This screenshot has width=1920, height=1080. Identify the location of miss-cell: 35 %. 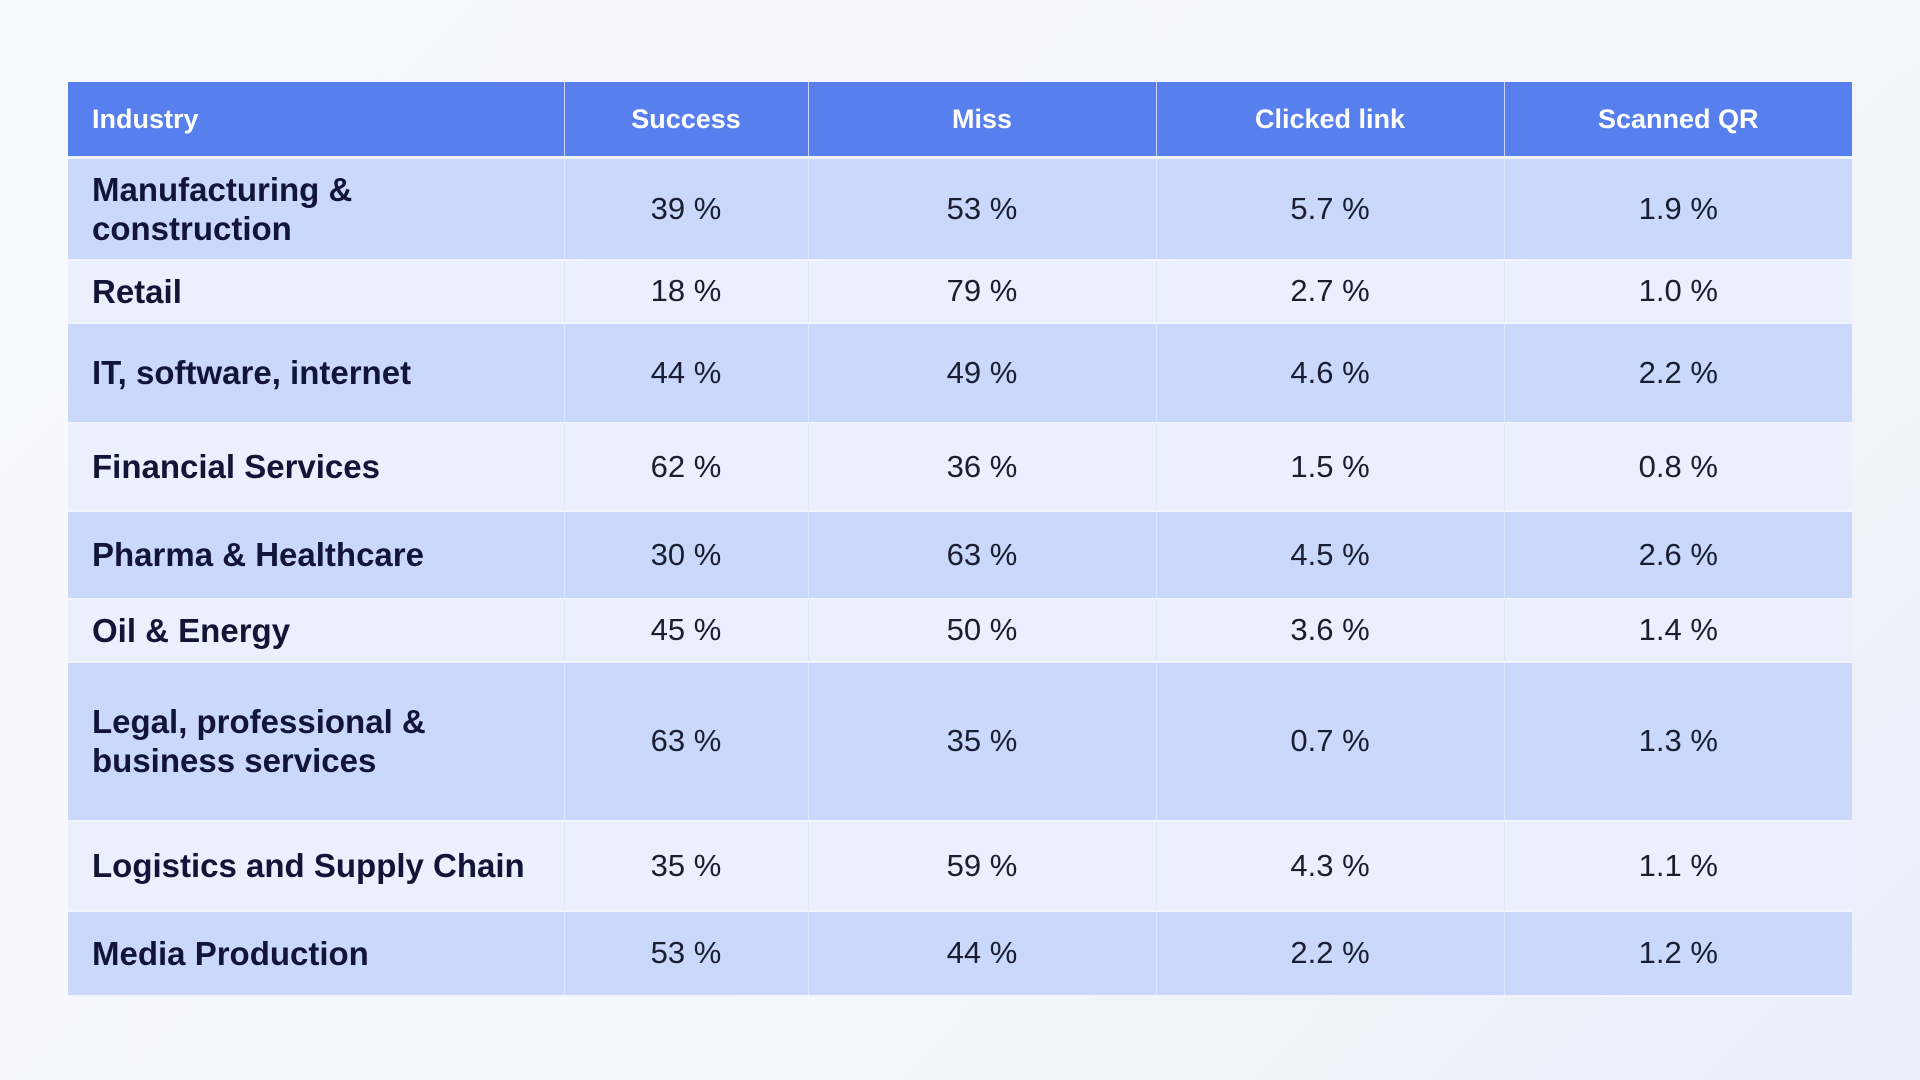
(982, 741).